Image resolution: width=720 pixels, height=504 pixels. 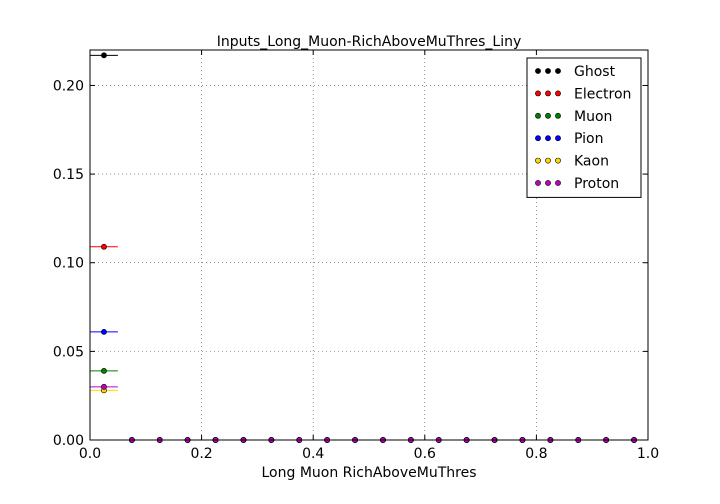 I want to click on legend-label-kaon: Kaon, so click(x=591, y=162).